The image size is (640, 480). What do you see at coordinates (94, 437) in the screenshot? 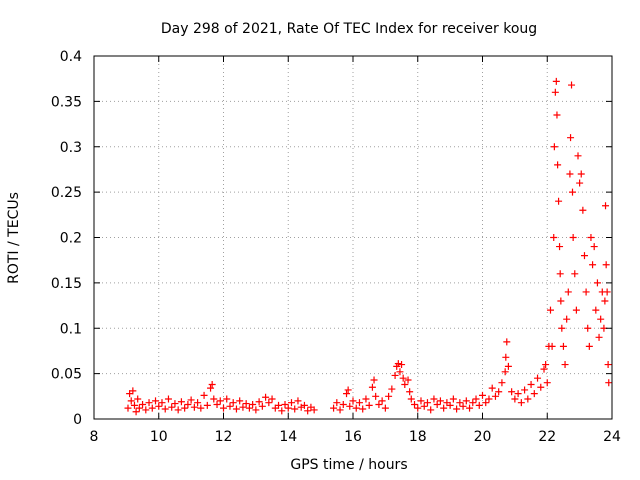
I see `x-tick-label: 8` at bounding box center [94, 437].